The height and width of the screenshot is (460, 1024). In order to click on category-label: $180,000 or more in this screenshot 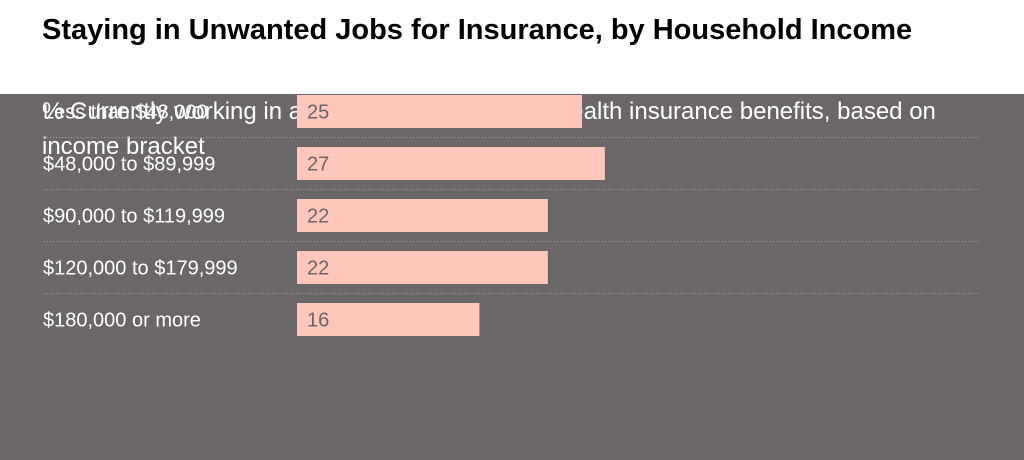, I will do `click(122, 321)`.